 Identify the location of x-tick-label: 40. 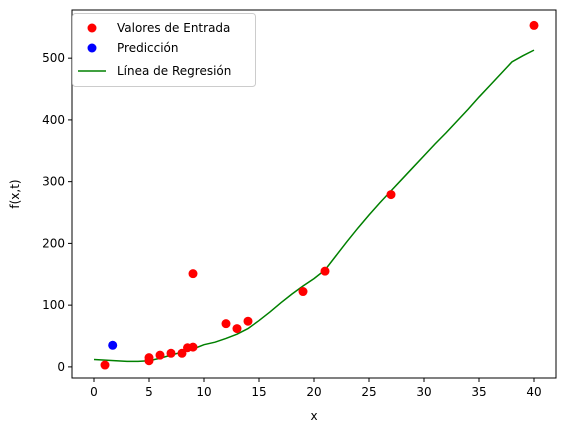
(533, 392).